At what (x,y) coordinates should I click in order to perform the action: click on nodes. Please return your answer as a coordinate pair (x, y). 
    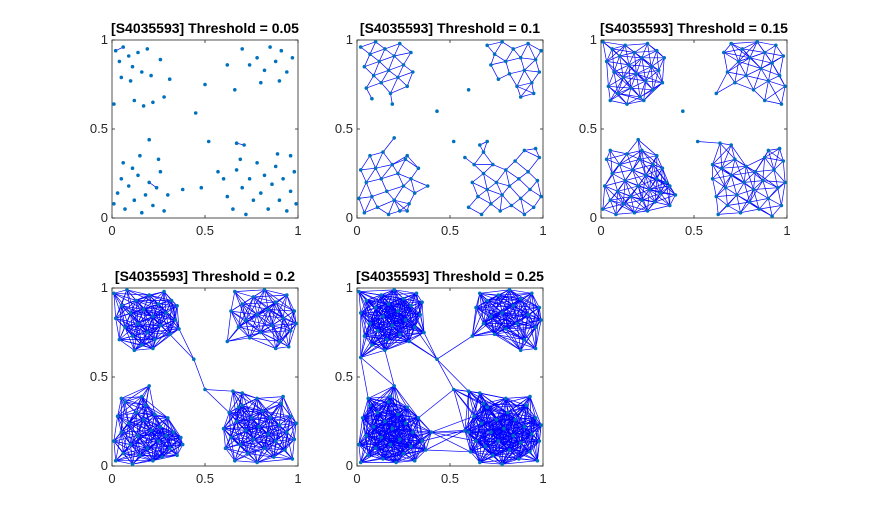
    Looking at the image, I should click on (694, 129).